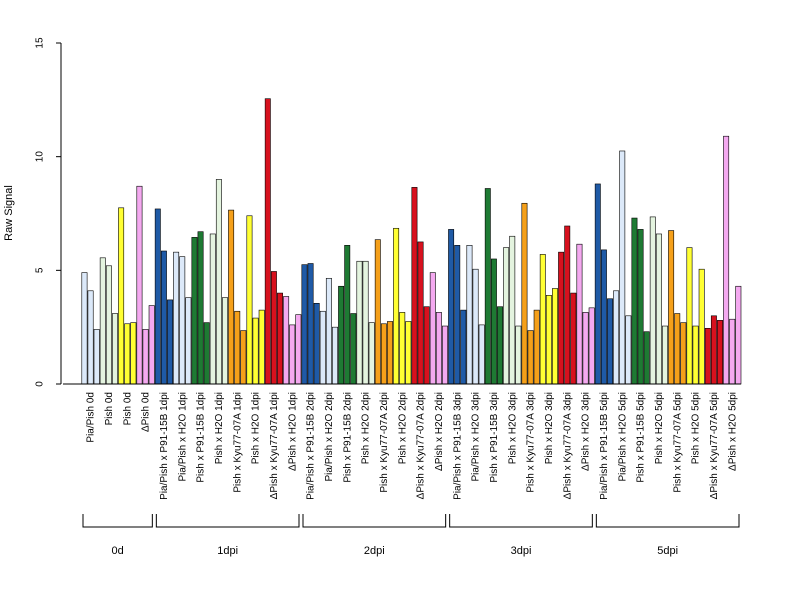 The image size is (800, 600). What do you see at coordinates (182, 437) in the screenshot?
I see `category-label: Pia/Pish x H2O 1dpi` at bounding box center [182, 437].